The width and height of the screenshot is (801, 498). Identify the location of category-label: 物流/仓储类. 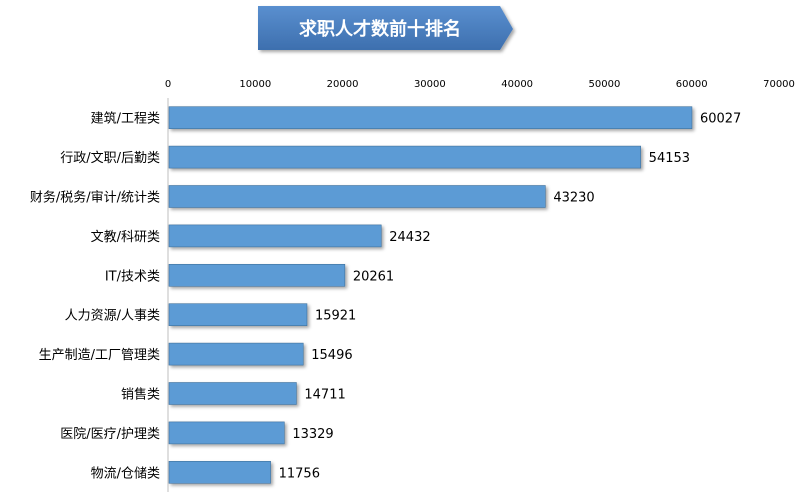
(125, 473).